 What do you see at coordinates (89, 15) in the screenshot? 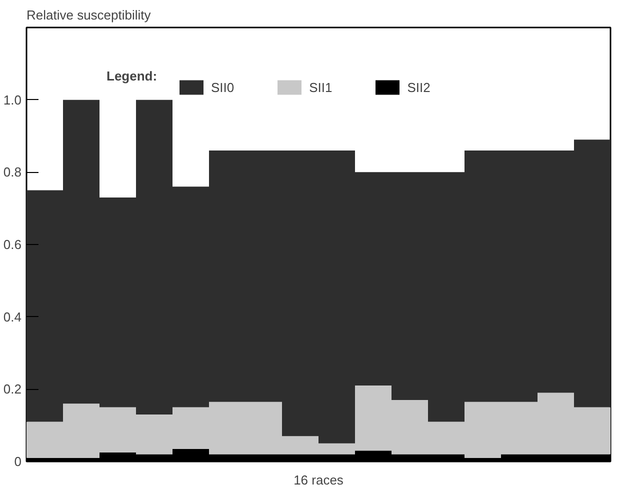
I see `y-axis-title: Relative susceptibility` at bounding box center [89, 15].